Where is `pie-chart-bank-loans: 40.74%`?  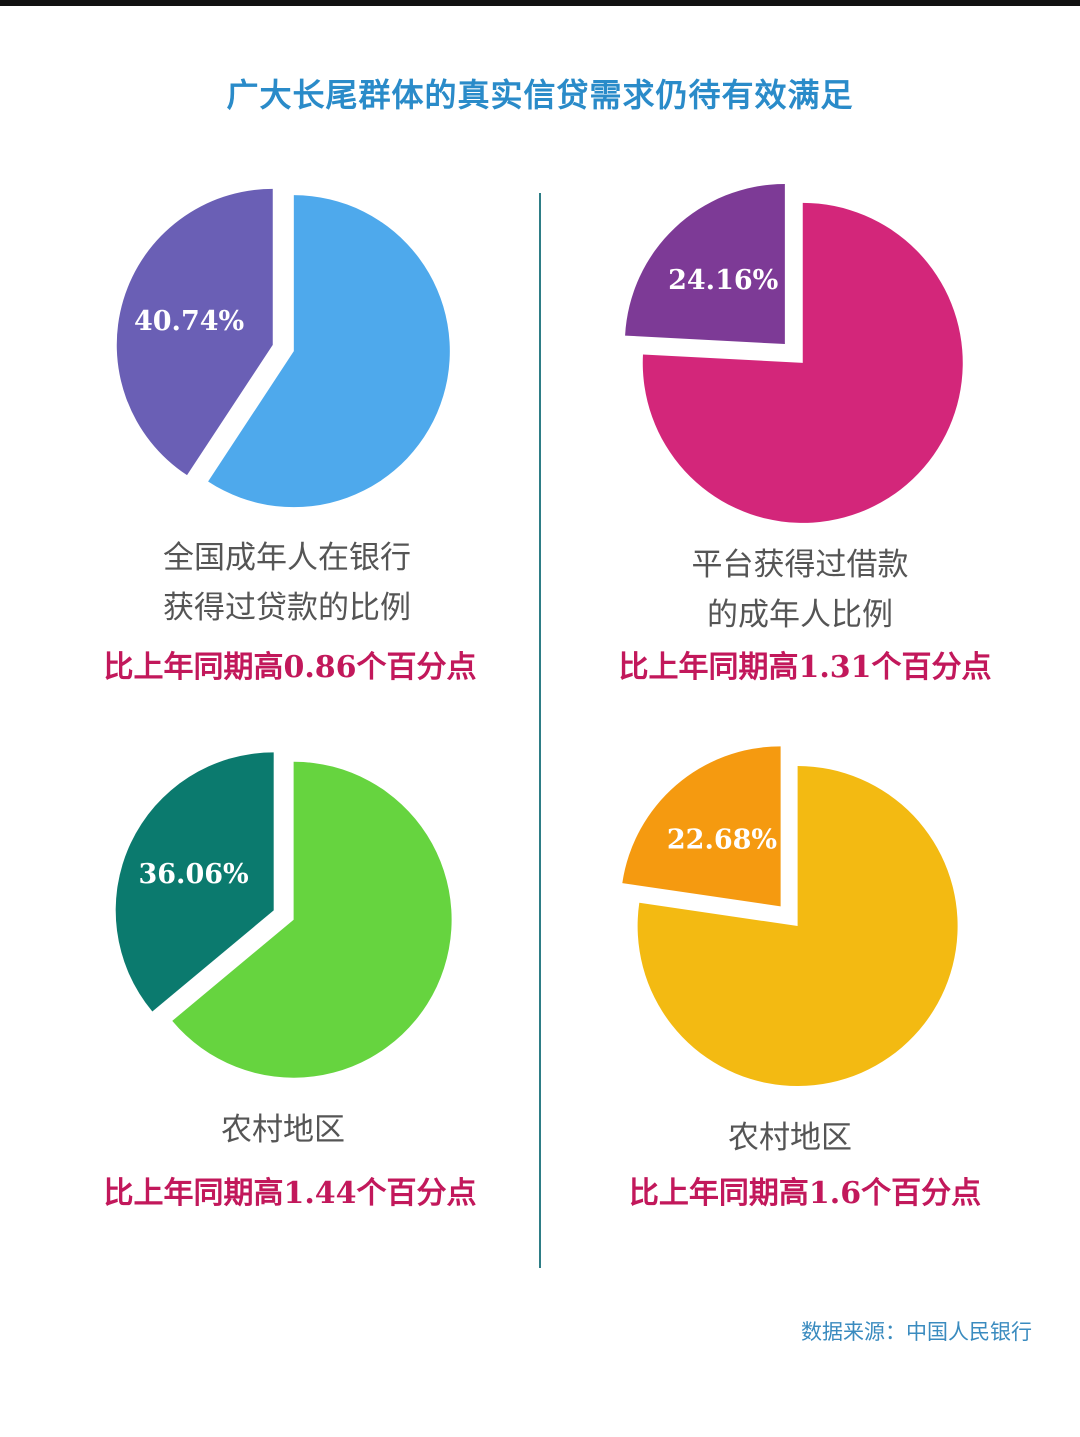
pie-chart-bank-loans: 40.74% is located at coordinates (283, 348).